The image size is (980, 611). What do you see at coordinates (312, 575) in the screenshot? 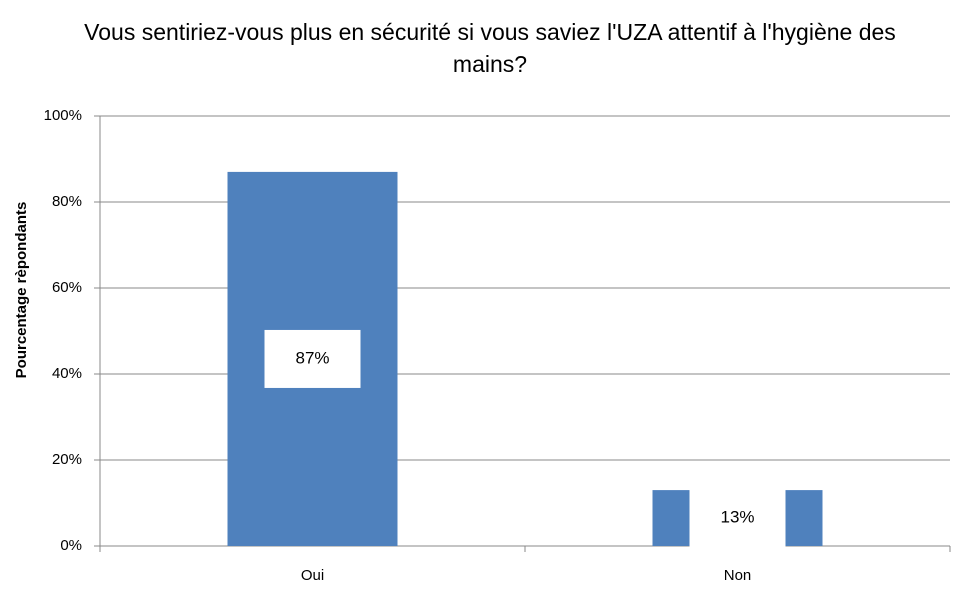
I see `x-tick-label: Oui` at bounding box center [312, 575].